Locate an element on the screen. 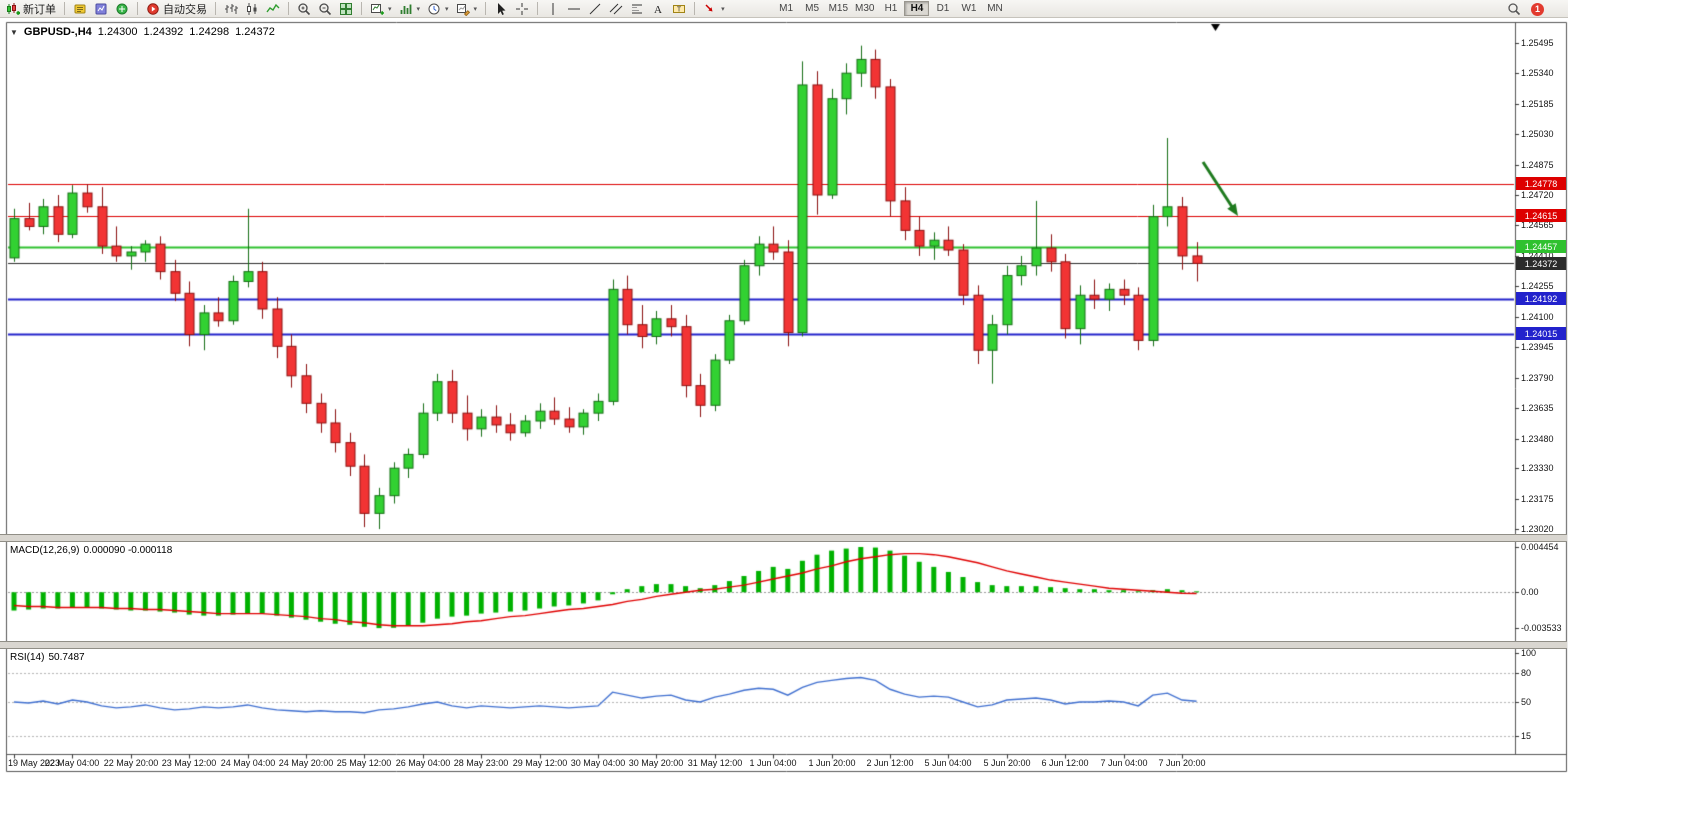  toolbar-group: ▾ ▾ ▾ ▾ is located at coordinates (423, 9).